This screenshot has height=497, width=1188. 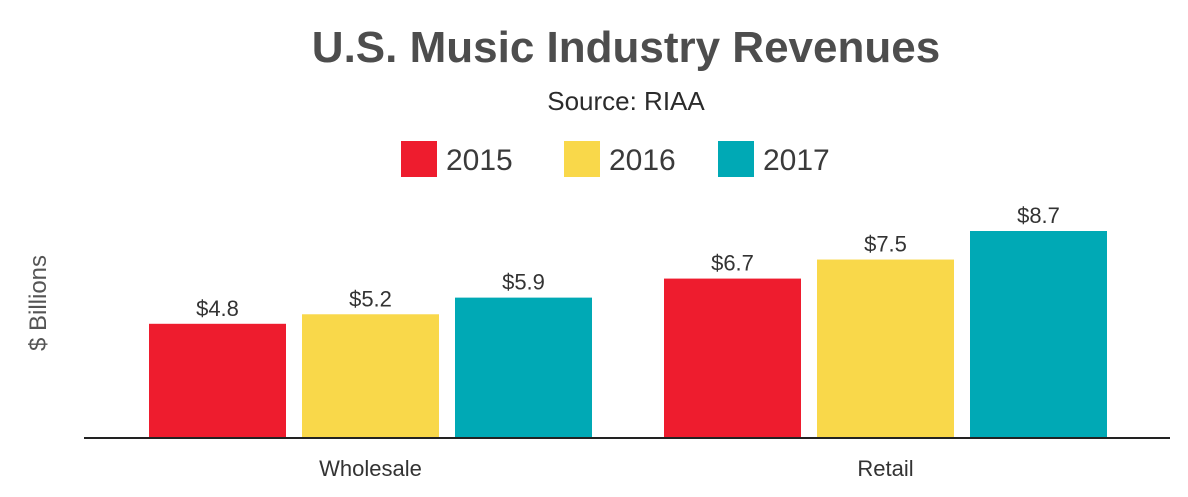 I want to click on bar-retail-2015, so click(x=732, y=358).